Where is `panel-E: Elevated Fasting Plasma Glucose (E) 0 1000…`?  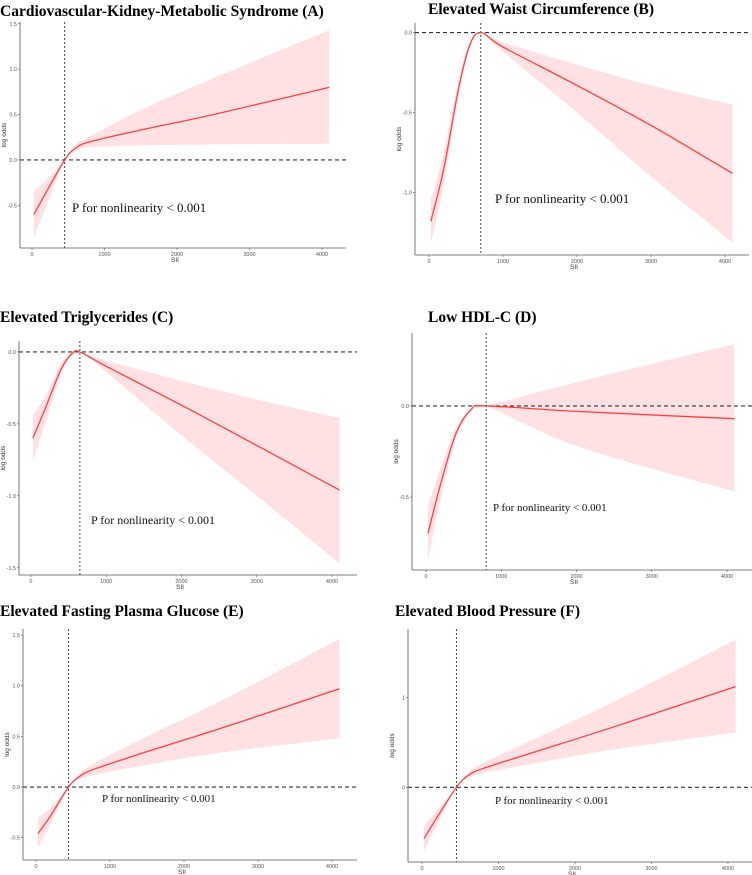 panel-E: Elevated Fasting Plasma Glucose (E) 0 1000… is located at coordinates (178, 739).